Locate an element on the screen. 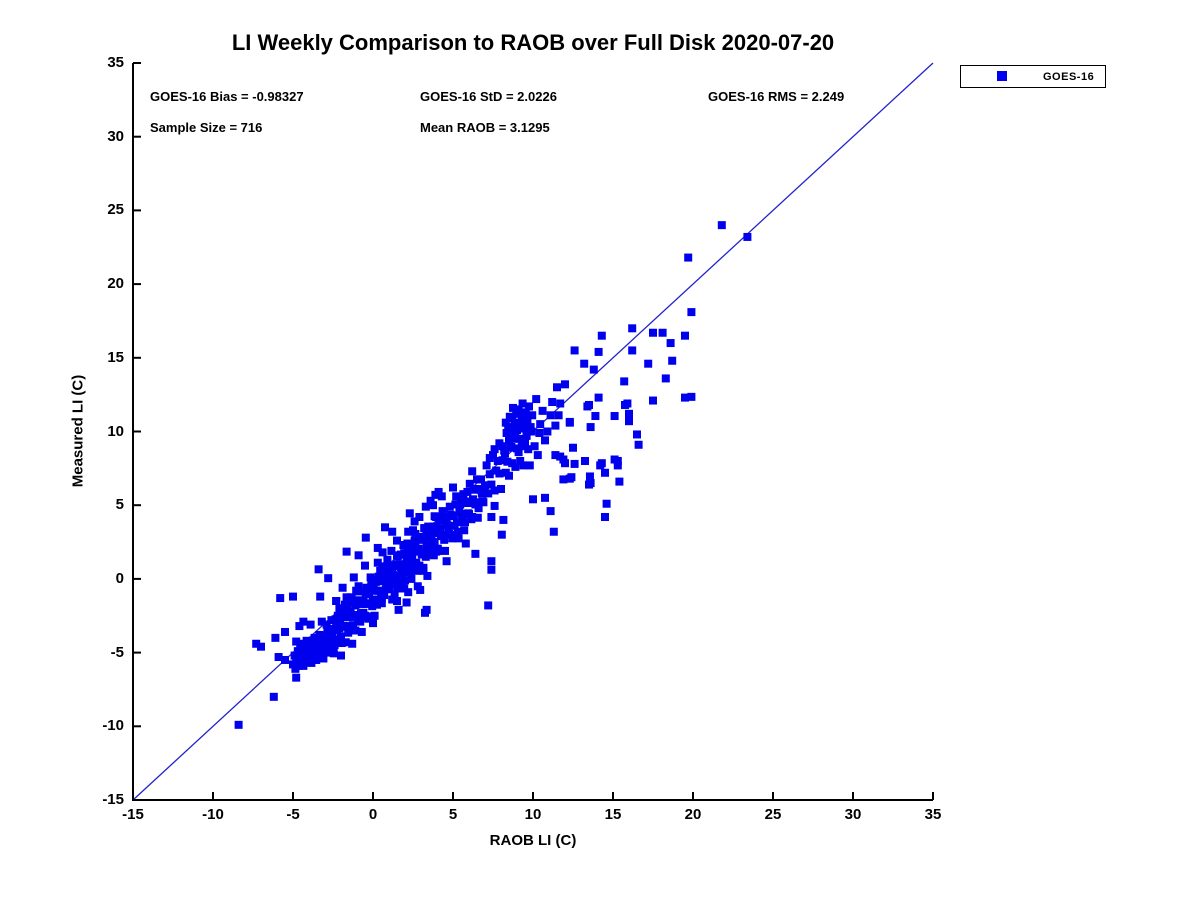  y-tick-label: 15 is located at coordinates (115, 357).